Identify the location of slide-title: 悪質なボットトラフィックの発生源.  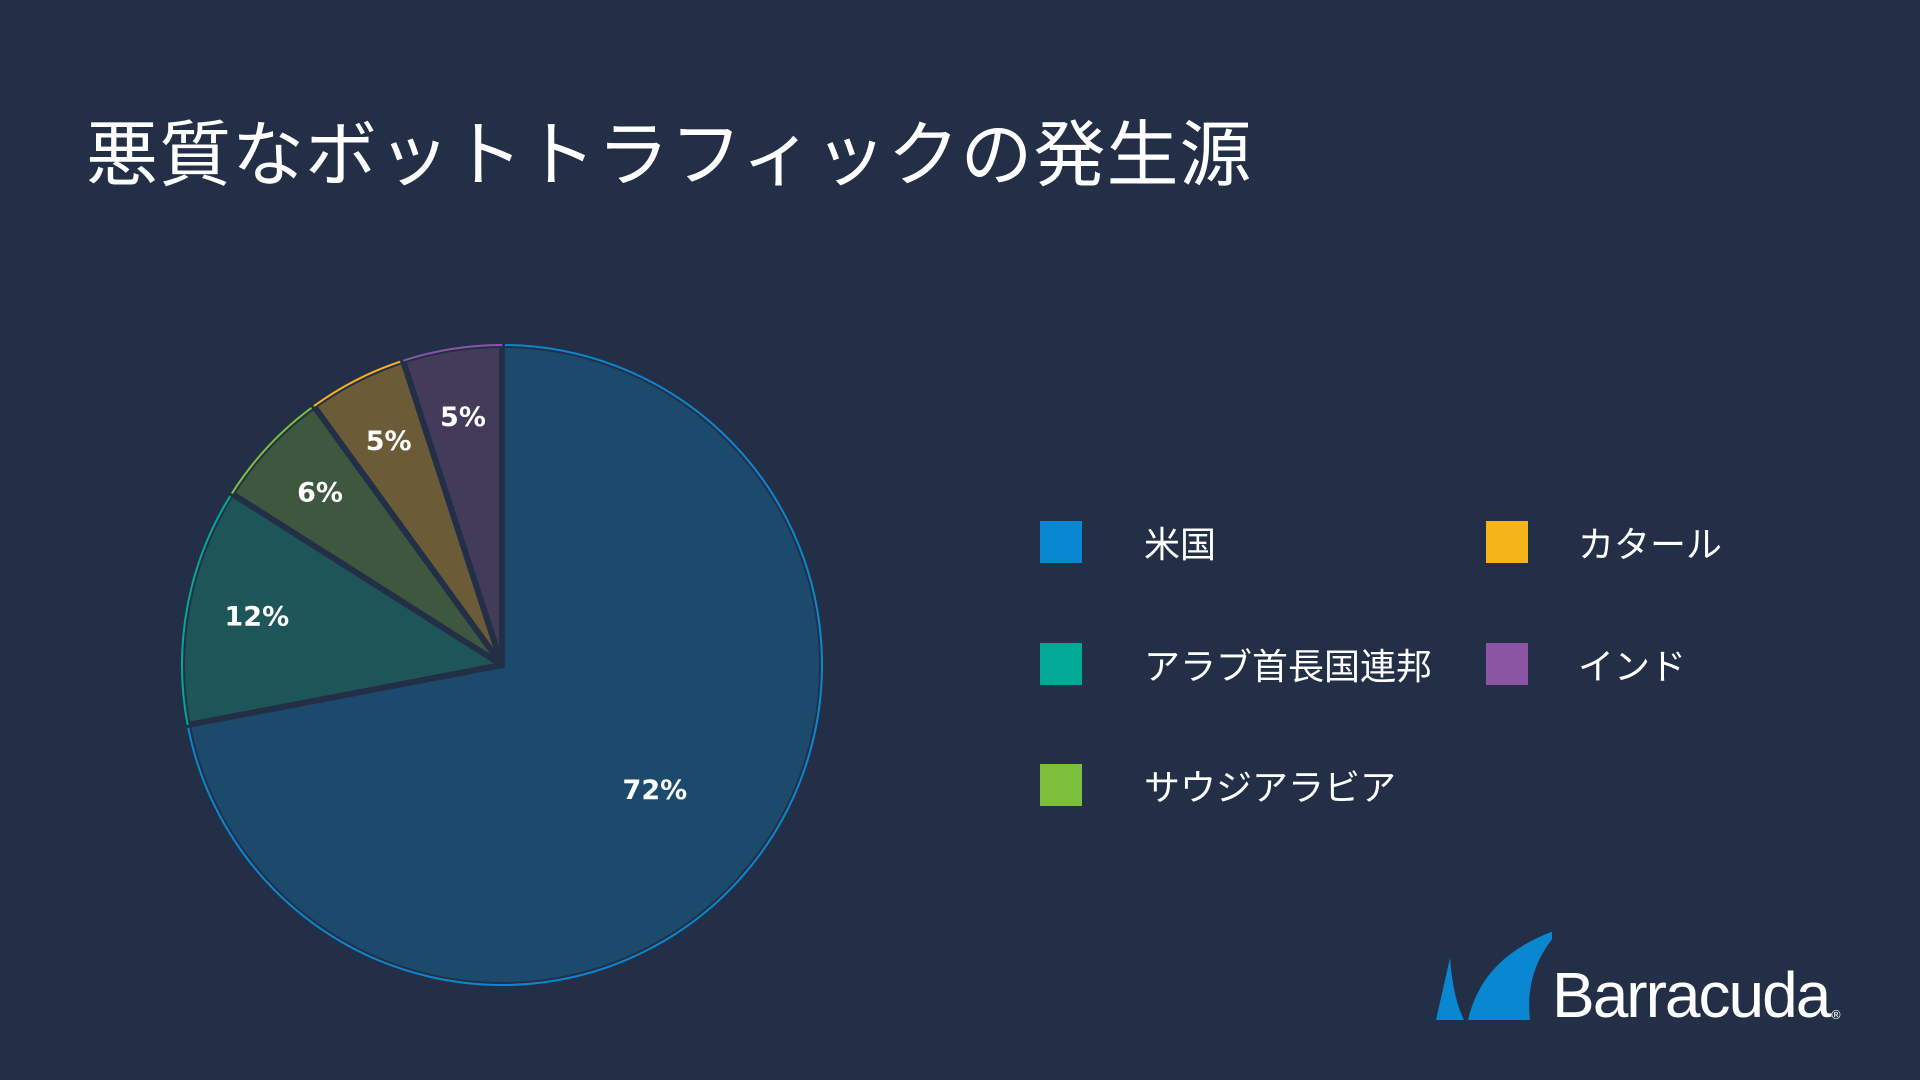
(669, 155).